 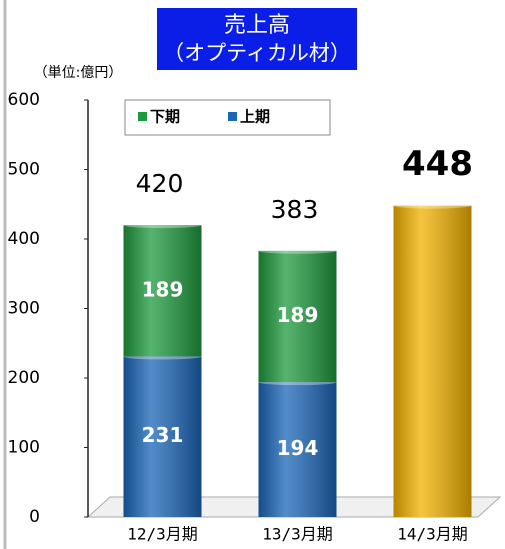 I want to click on y-axis-label: （単位:億円）, so click(x=78, y=73).